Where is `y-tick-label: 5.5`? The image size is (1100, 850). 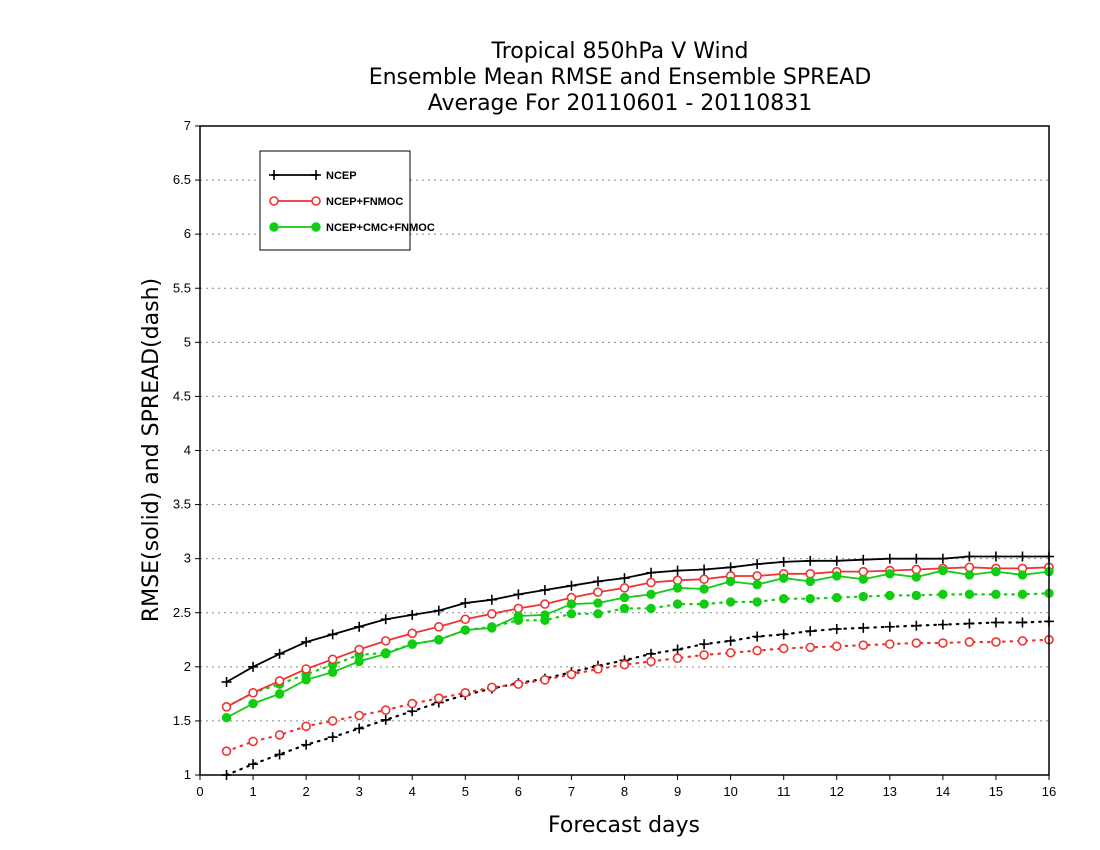 y-tick-label: 5.5 is located at coordinates (182, 287).